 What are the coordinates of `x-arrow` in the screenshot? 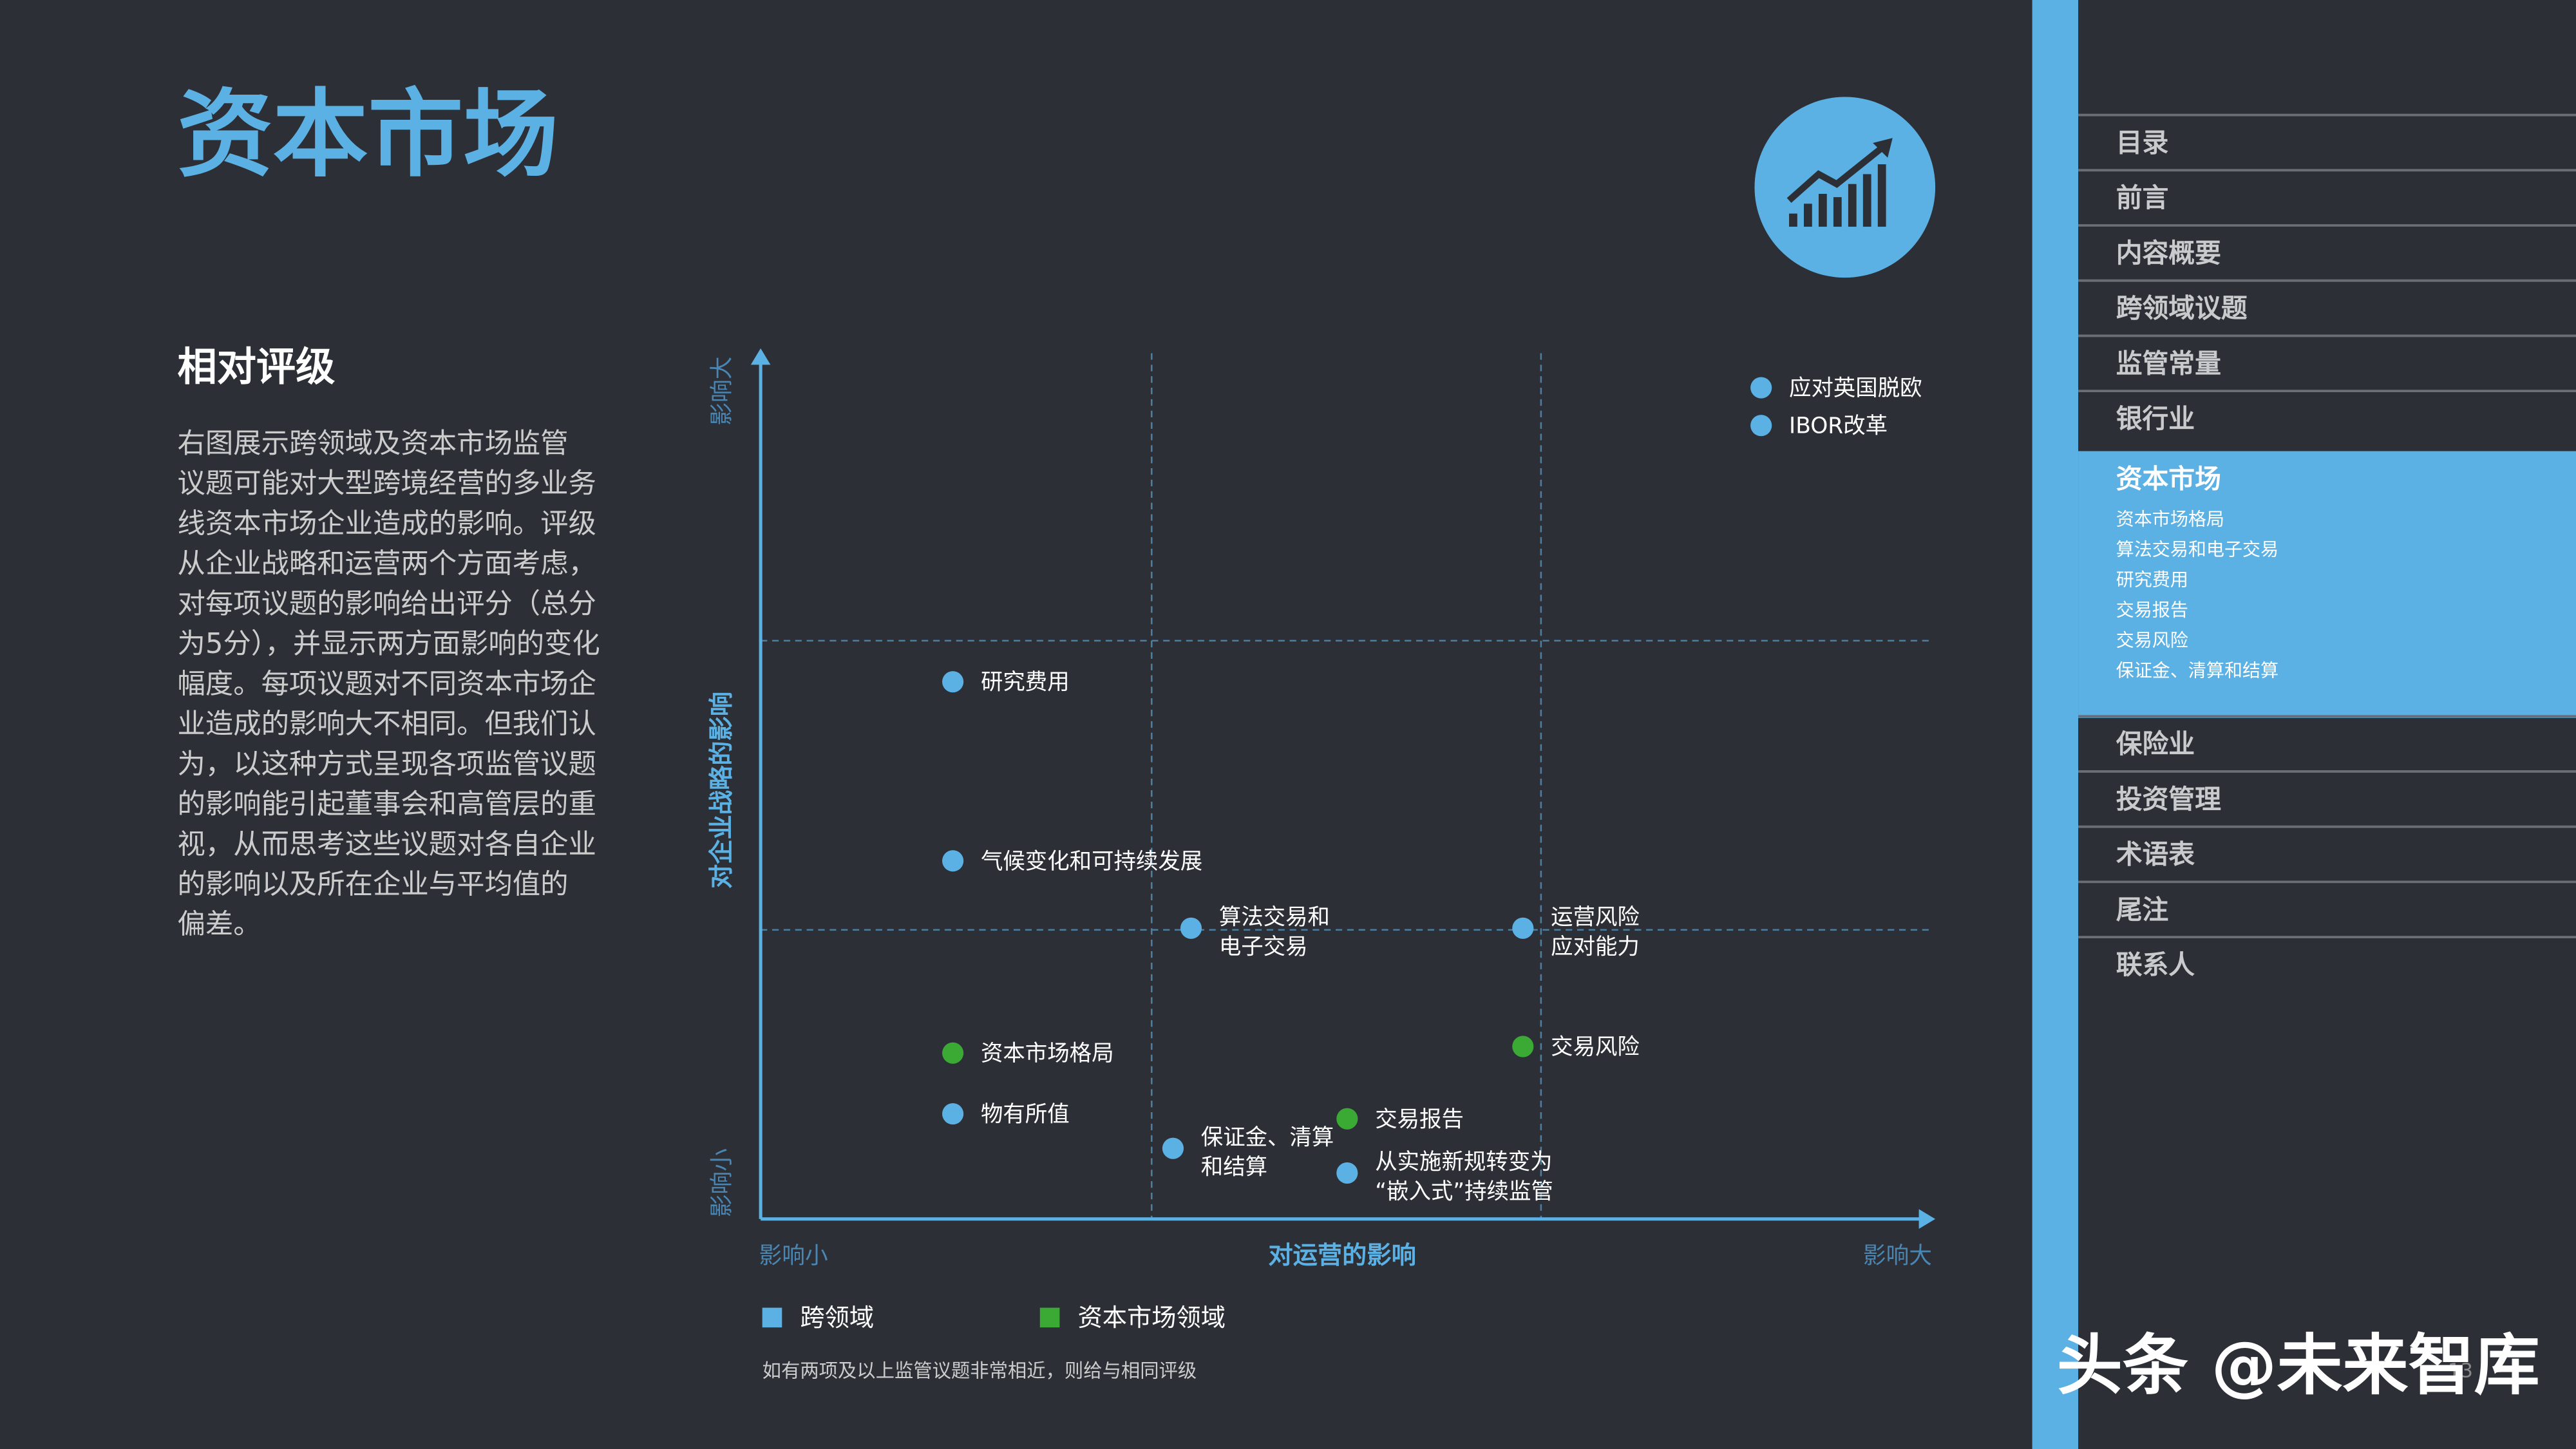 It's located at (1927, 1219).